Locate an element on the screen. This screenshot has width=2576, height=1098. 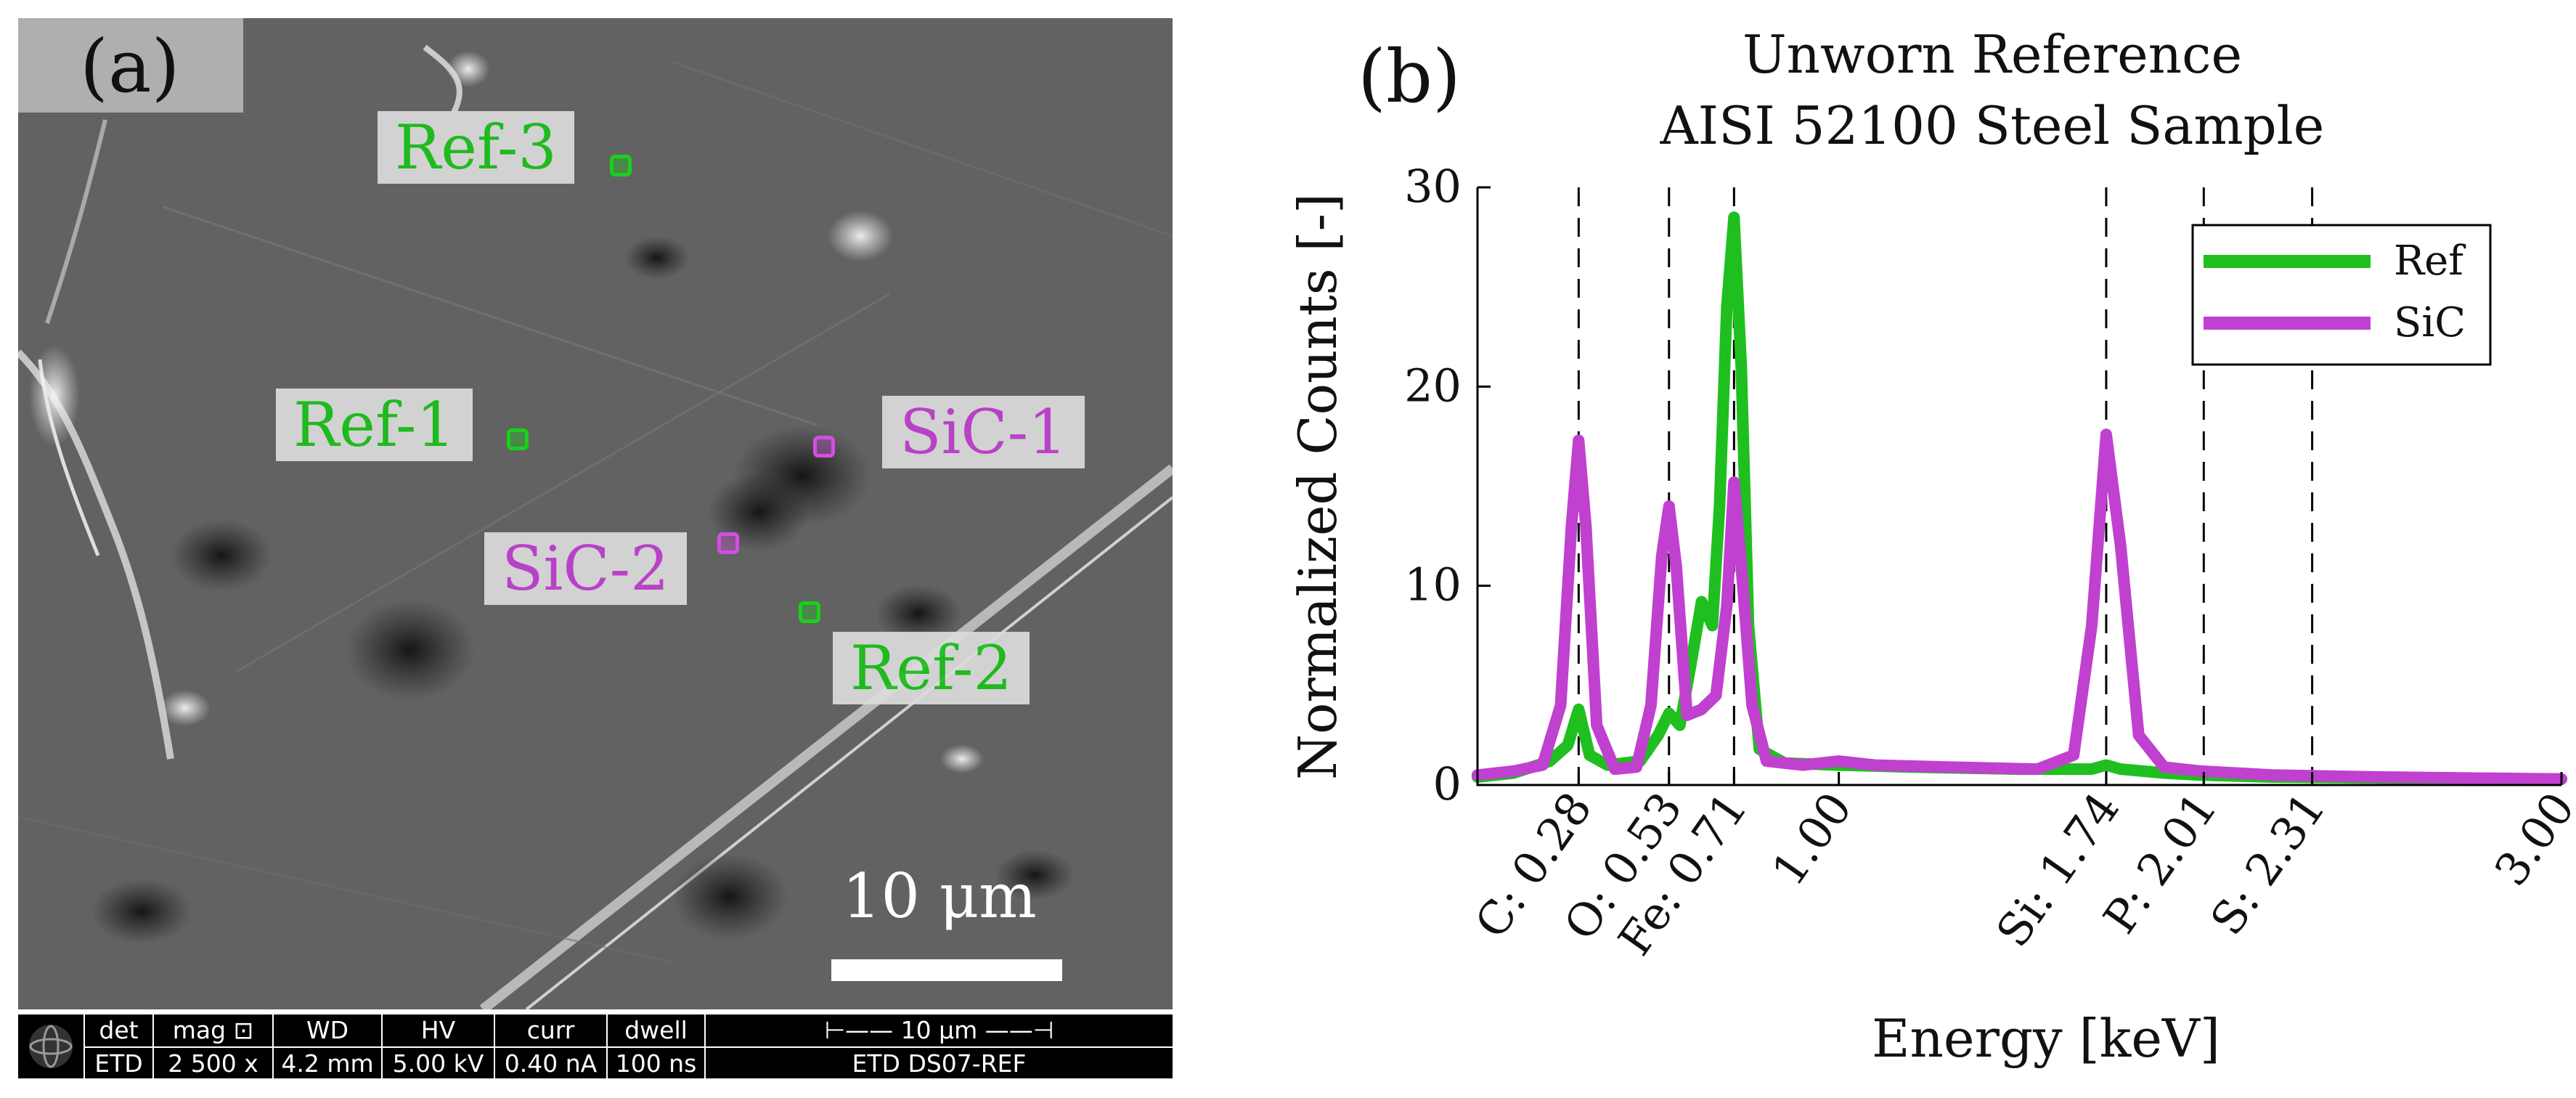
y-tick-label-1: 10 is located at coordinates (1433, 584).